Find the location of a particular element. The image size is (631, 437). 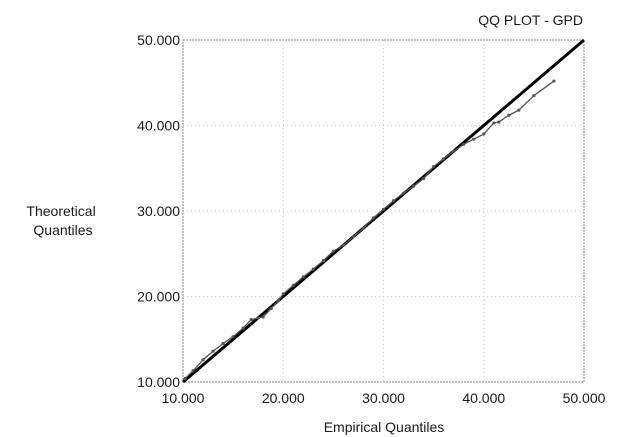

x-tick-label: 20.000 is located at coordinates (283, 398).